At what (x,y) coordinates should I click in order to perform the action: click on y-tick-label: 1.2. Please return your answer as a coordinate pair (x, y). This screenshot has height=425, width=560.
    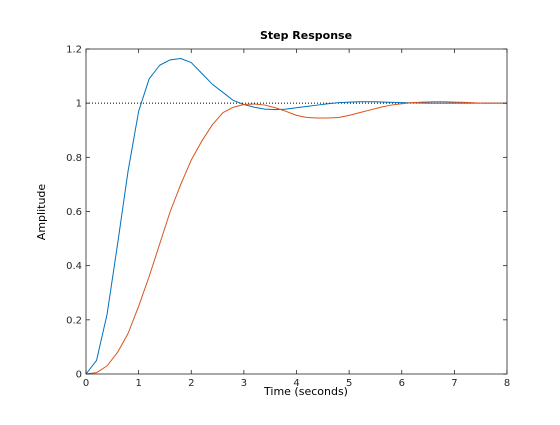
    Looking at the image, I should click on (74, 50).